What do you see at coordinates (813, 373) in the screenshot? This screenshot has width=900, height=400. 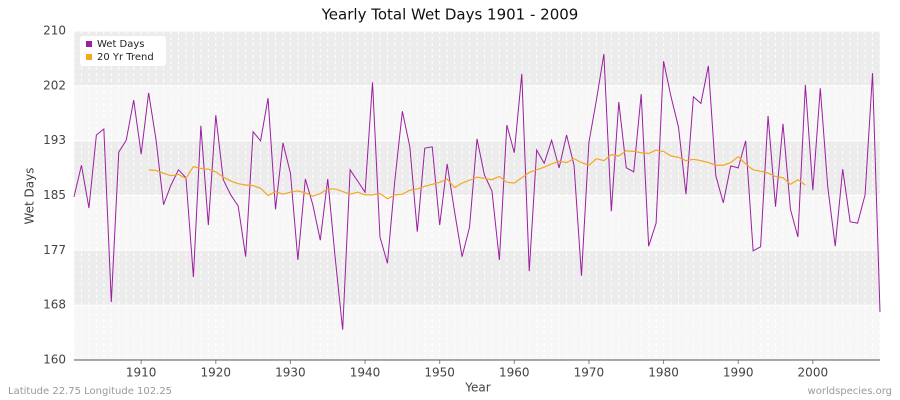 I see `x-tick-label: 2000` at bounding box center [813, 373].